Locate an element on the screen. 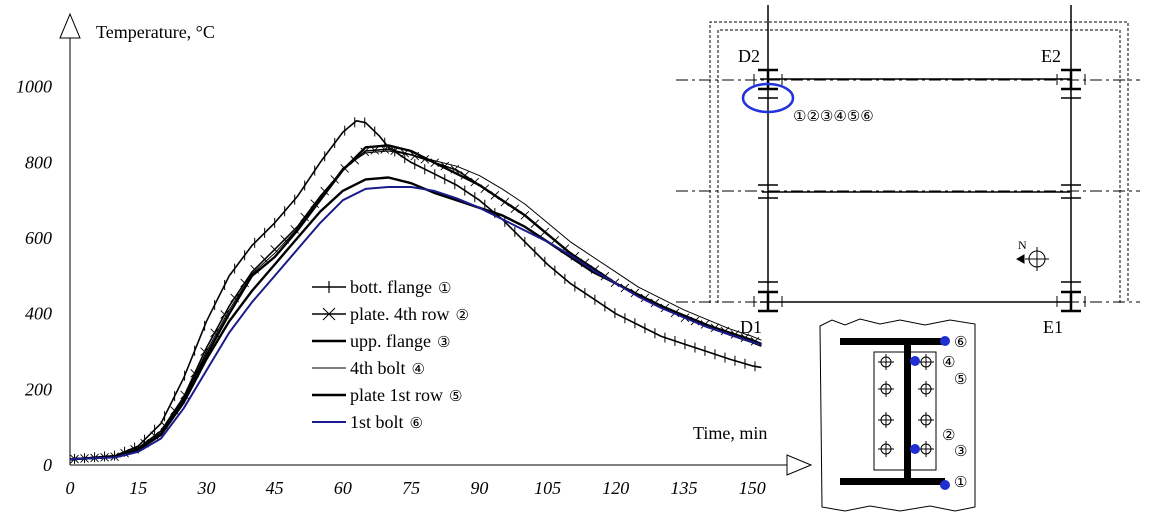 The image size is (1152, 513). y-tick-label-1: 200 is located at coordinates (38, 389).